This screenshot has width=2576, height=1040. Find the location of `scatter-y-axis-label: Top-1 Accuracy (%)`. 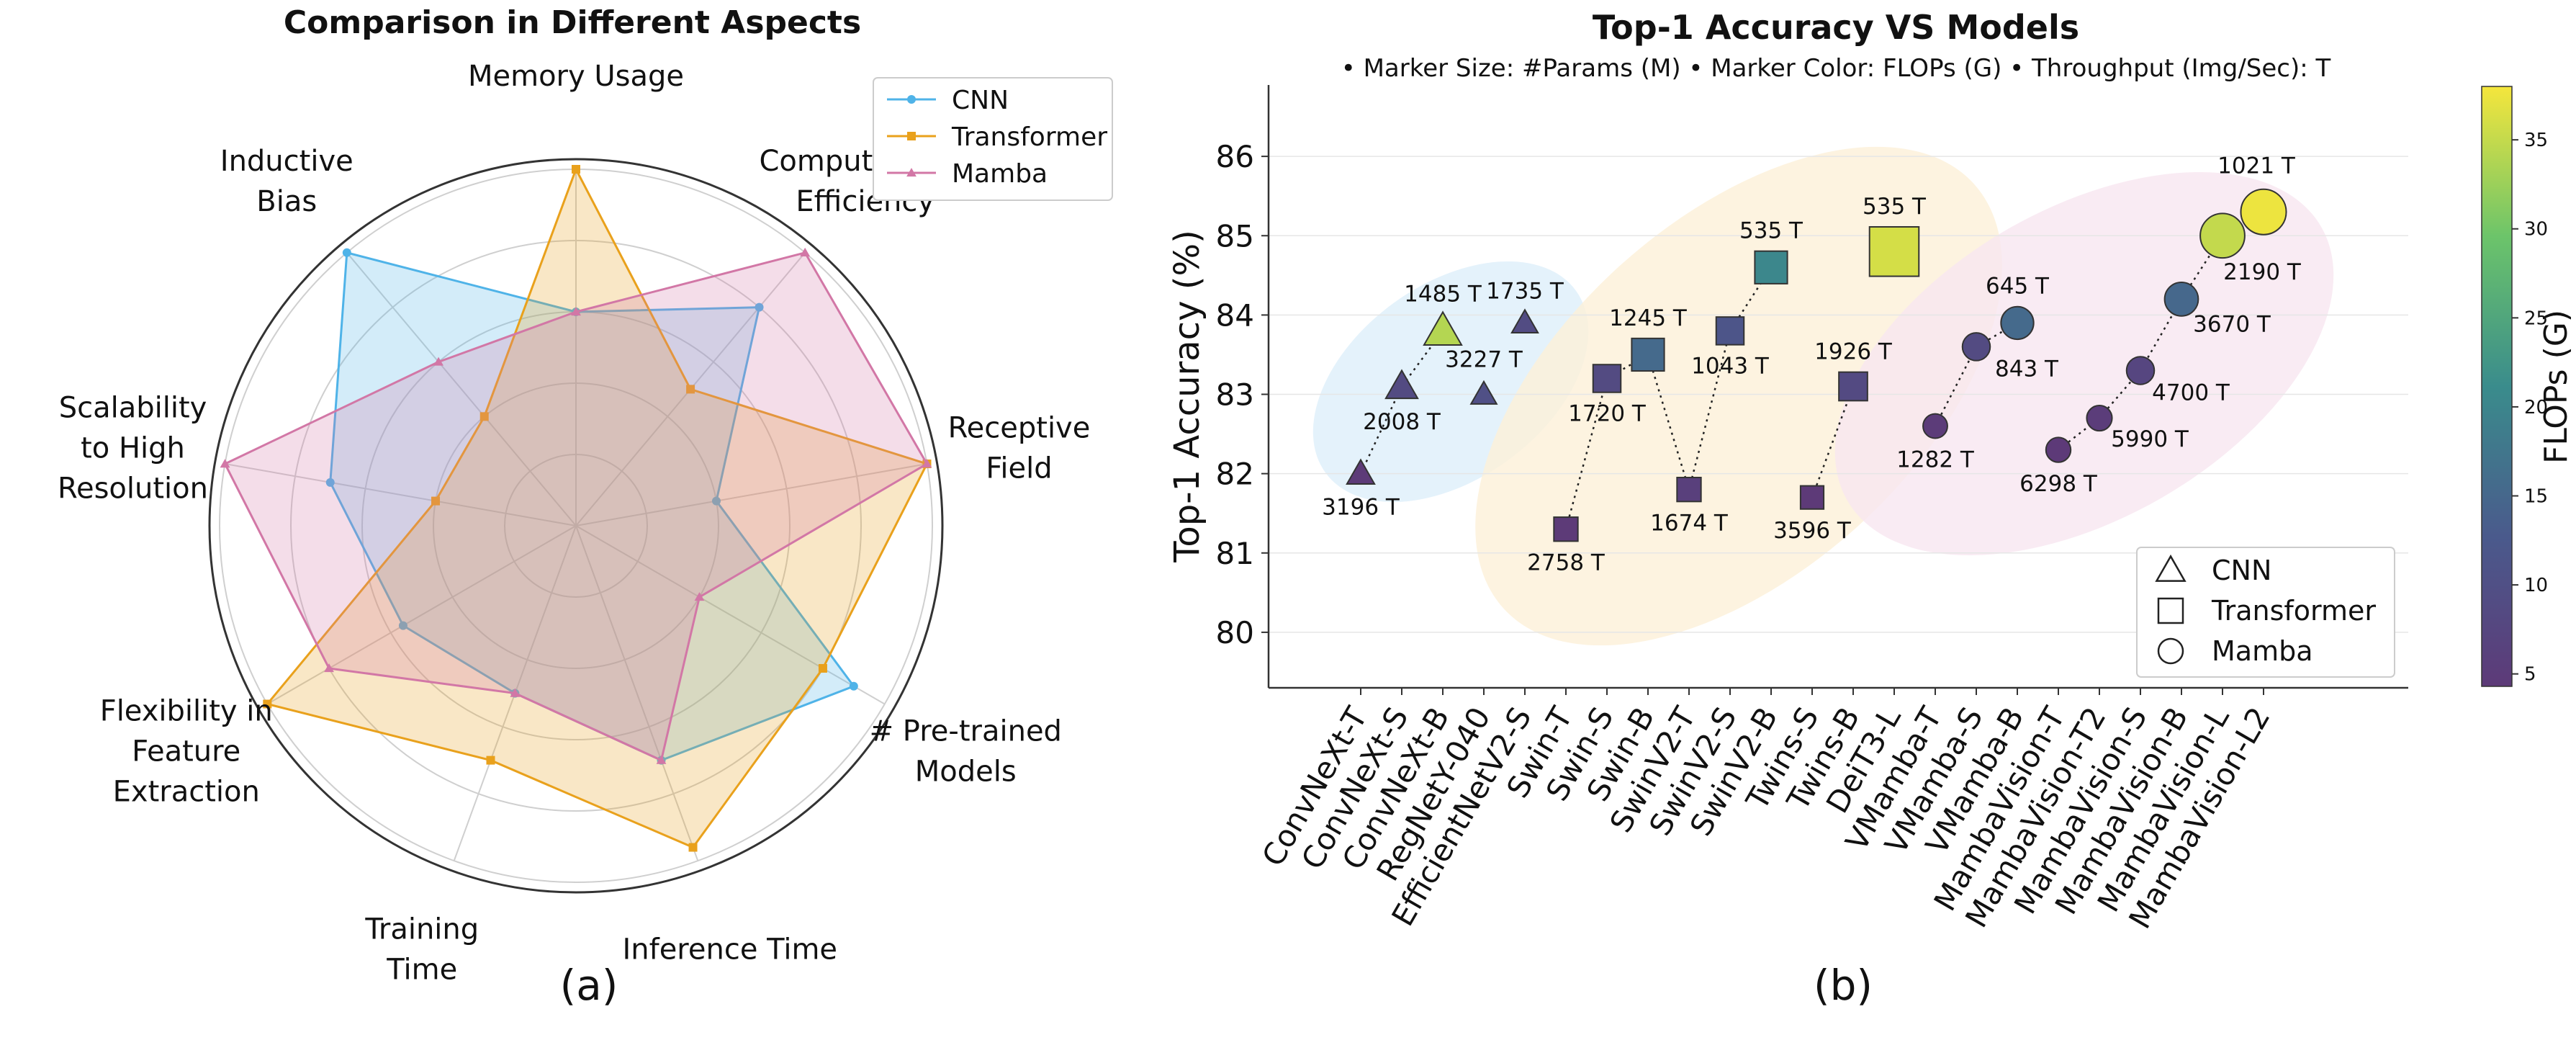

scatter-y-axis-label: Top-1 Accuracy (%) is located at coordinates (1187, 396).